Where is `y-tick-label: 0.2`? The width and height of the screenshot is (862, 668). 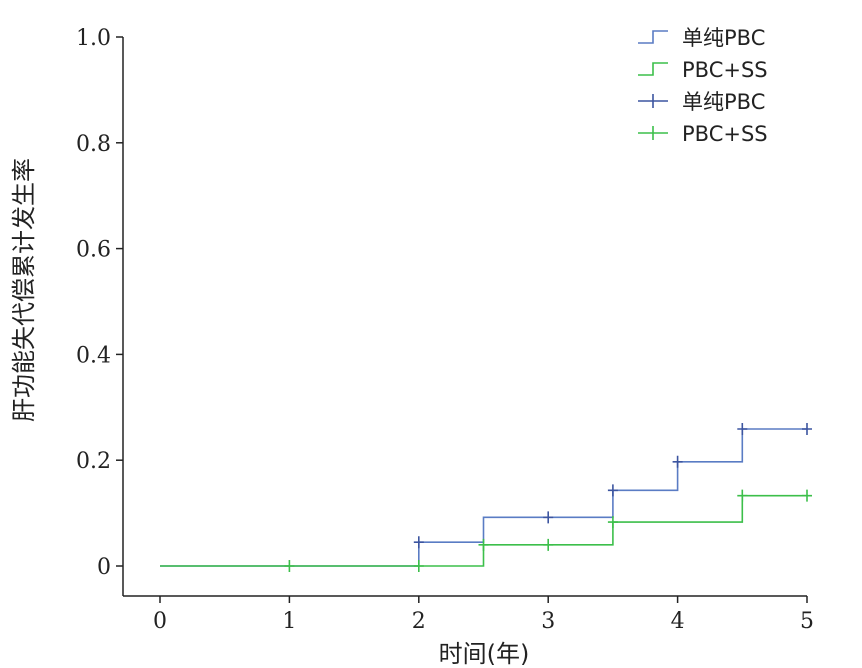 y-tick-label: 0.2 is located at coordinates (93, 461).